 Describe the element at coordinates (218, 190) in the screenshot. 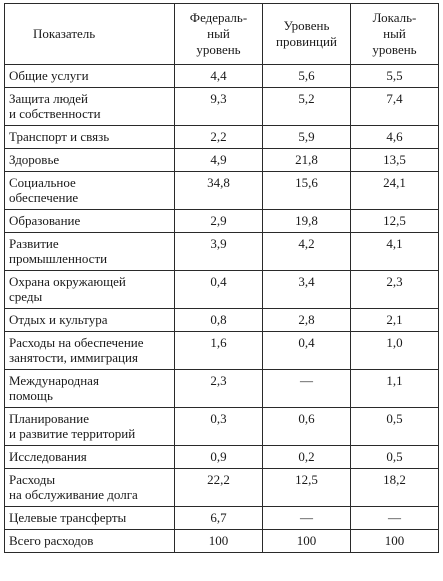

I see `federal-value: 34,8` at that location.